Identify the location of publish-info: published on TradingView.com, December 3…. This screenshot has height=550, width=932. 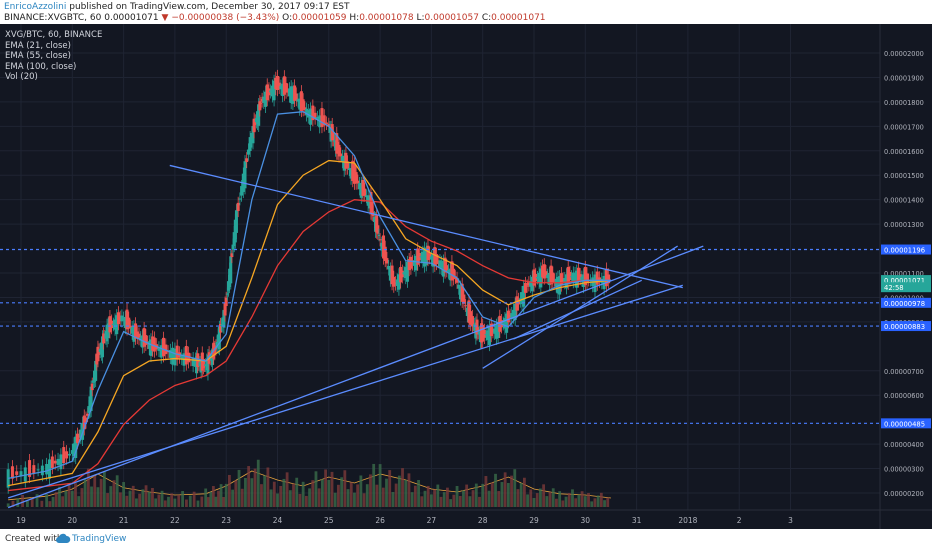
(208, 7).